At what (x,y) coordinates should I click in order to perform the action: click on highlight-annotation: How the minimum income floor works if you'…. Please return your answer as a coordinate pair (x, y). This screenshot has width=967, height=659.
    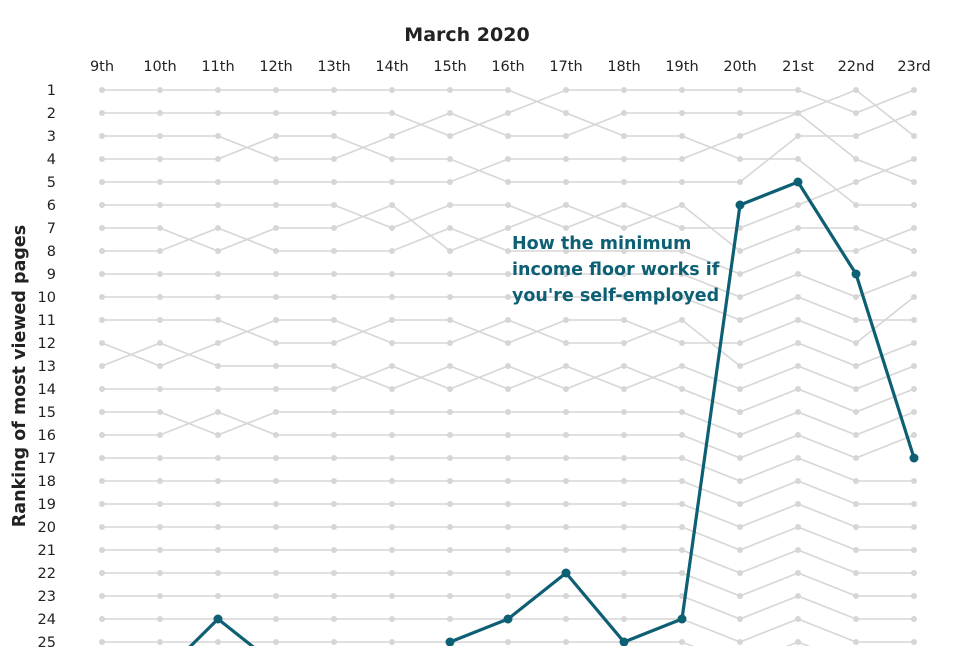
    Looking at the image, I should click on (616, 270).